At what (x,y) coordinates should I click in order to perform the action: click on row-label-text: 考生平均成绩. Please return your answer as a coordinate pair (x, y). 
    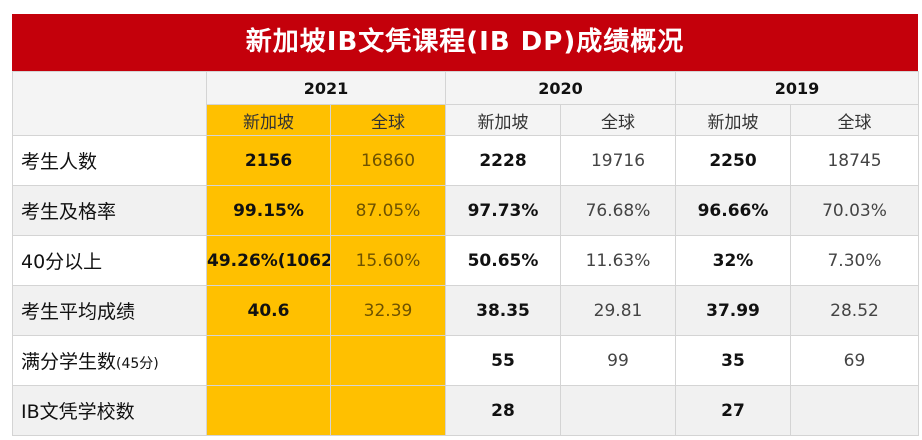
    Looking at the image, I should click on (78, 312).